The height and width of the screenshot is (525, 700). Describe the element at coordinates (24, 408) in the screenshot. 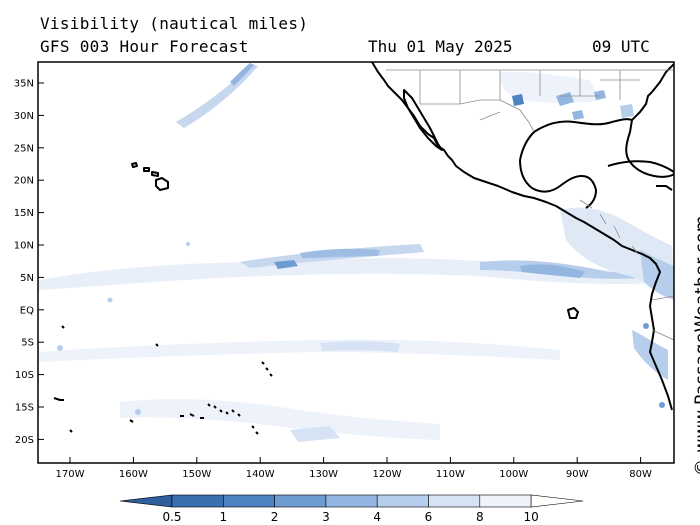

I see `lat-tick-label: 15S` at that location.